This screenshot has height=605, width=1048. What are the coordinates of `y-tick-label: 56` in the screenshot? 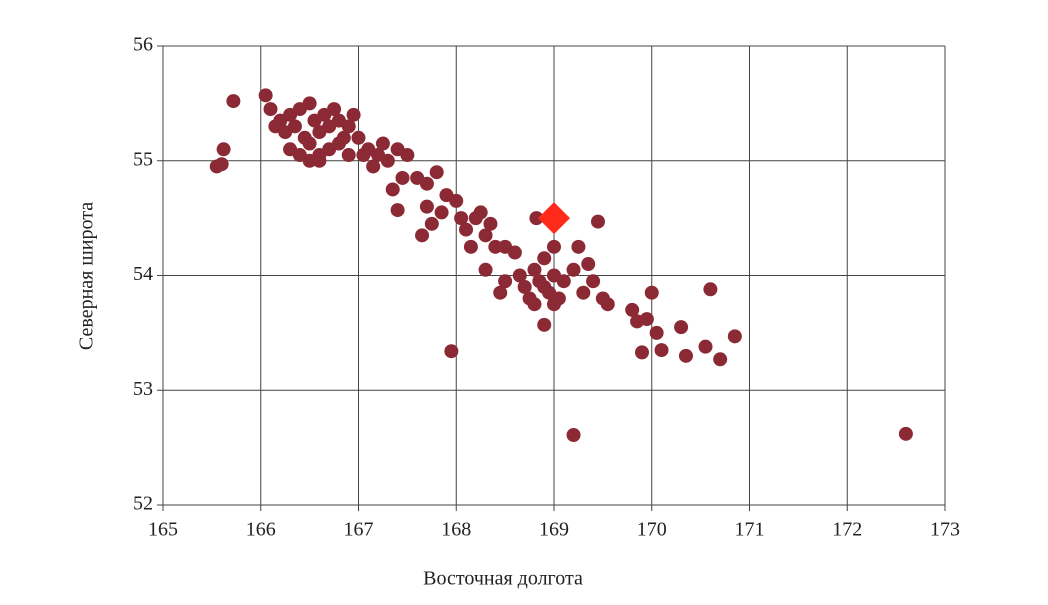 It's located at (143, 45).